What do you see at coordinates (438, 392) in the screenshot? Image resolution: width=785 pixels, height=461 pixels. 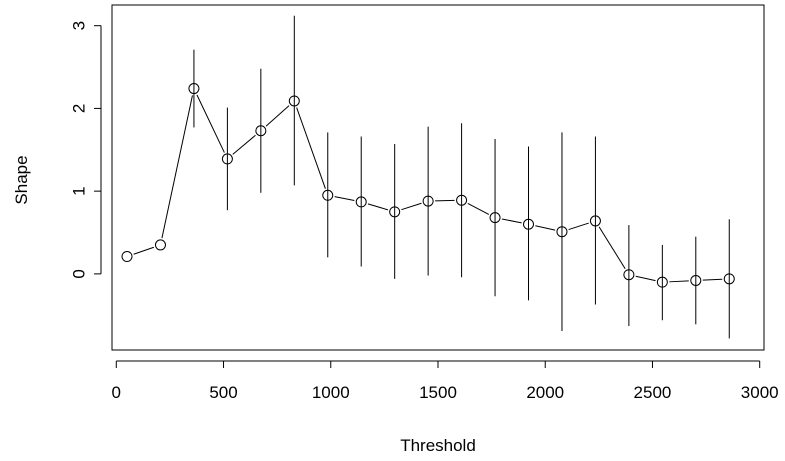 I see `x-tick-label-1500: 1500` at bounding box center [438, 392].